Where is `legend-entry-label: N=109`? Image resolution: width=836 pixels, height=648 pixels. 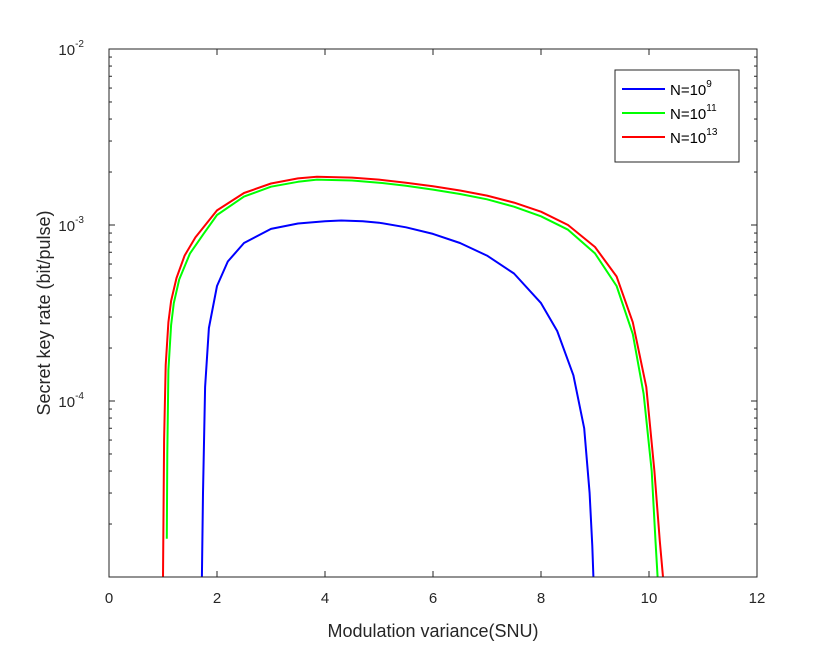 legend-entry-label: N=109 is located at coordinates (691, 89).